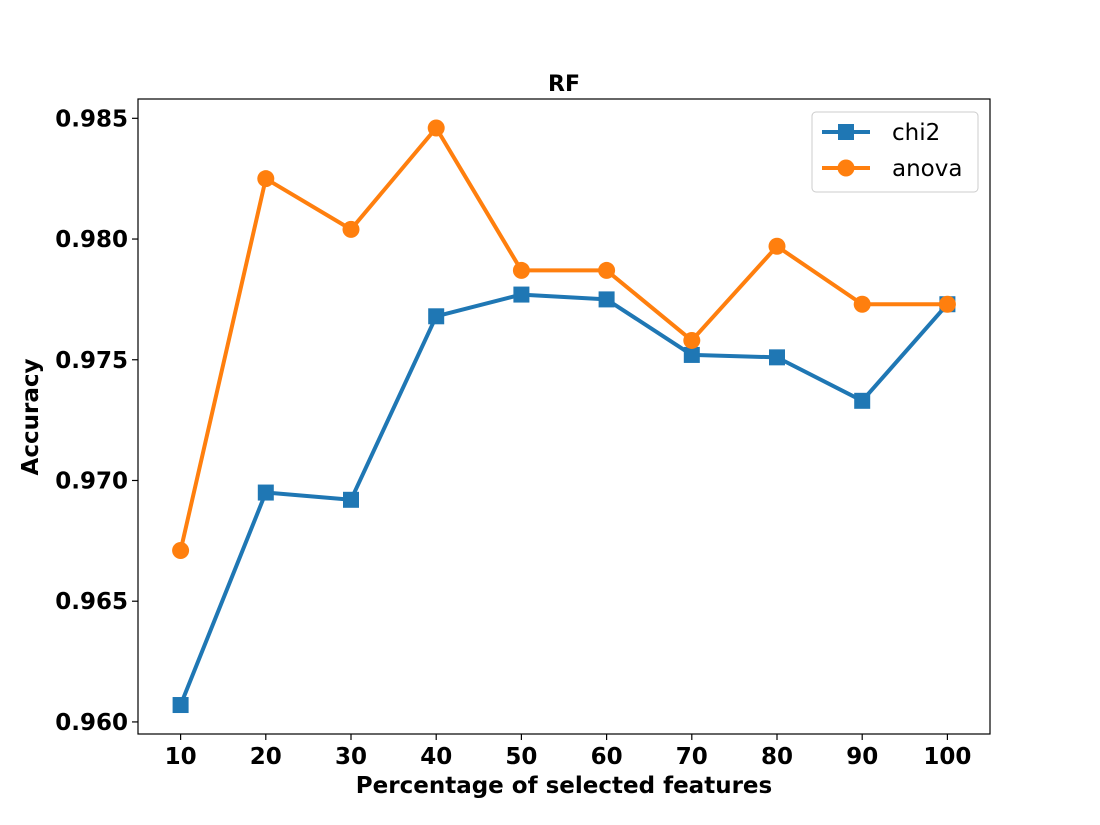 This screenshot has height=825, width=1100. Describe the element at coordinates (91, 361) in the screenshot. I see `y-tick-label: 0.975` at that location.